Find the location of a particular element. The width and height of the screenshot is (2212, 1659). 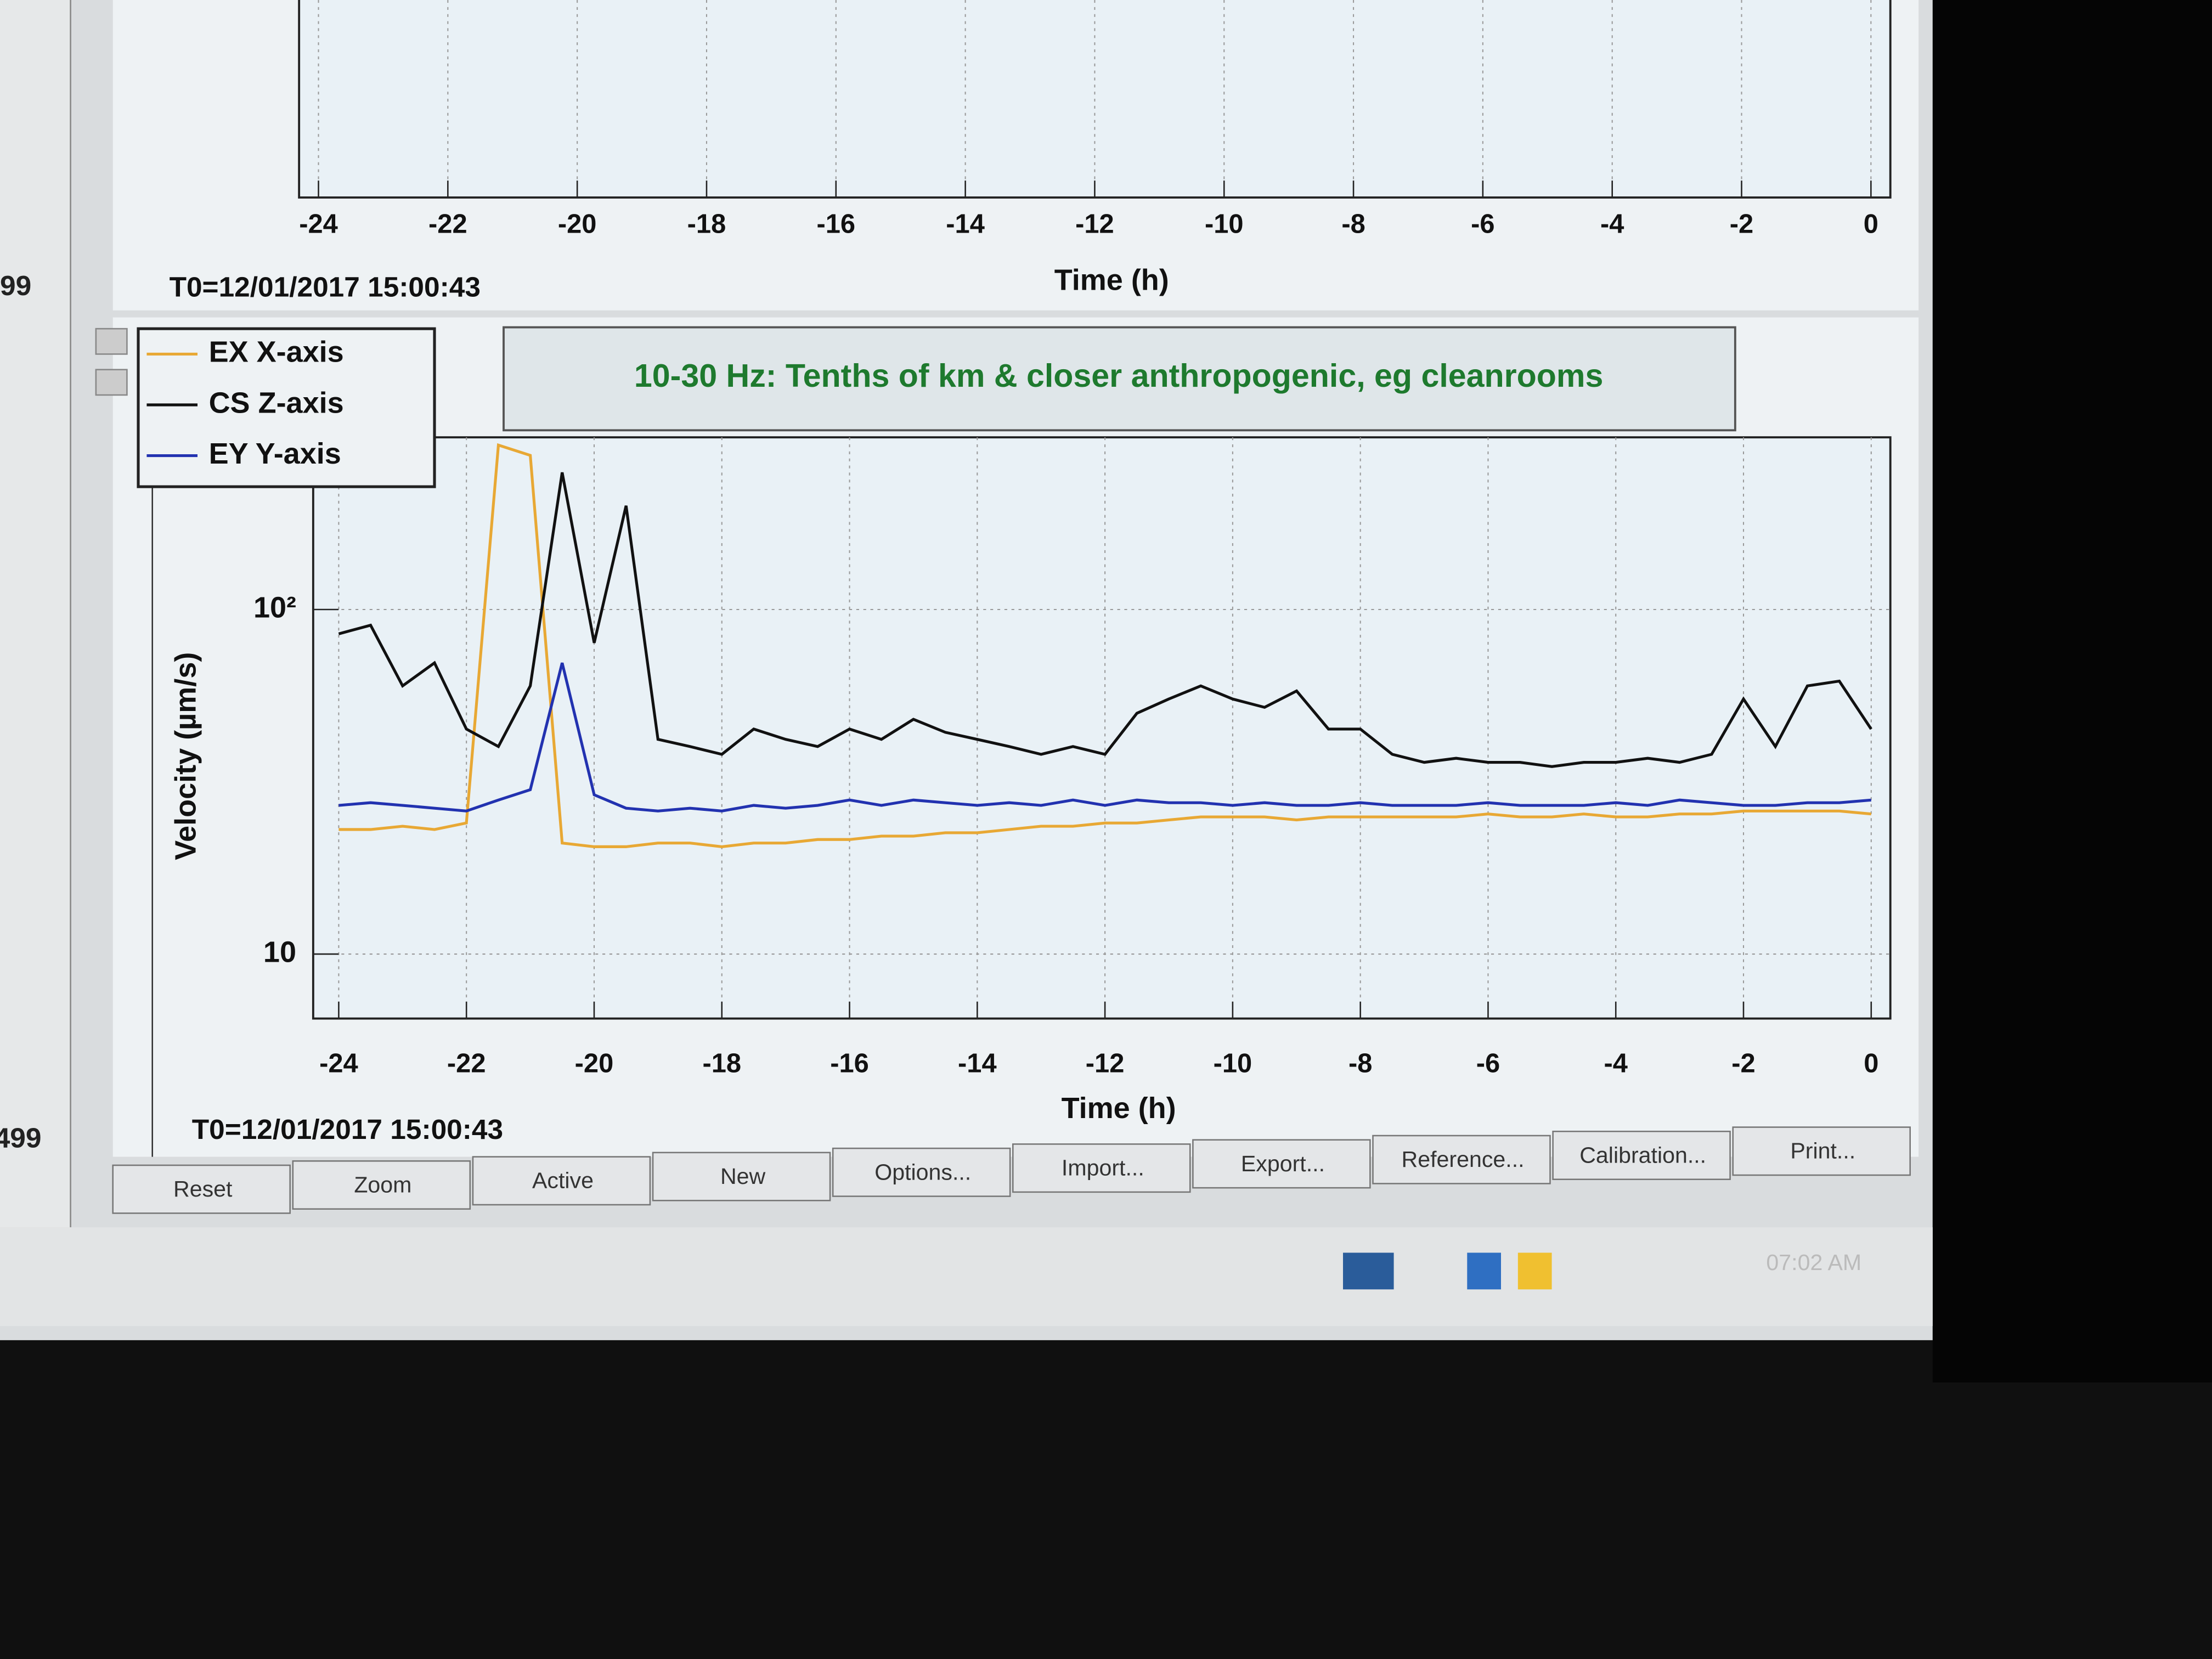

legend-label: EY Y-axis is located at coordinates (275, 454).